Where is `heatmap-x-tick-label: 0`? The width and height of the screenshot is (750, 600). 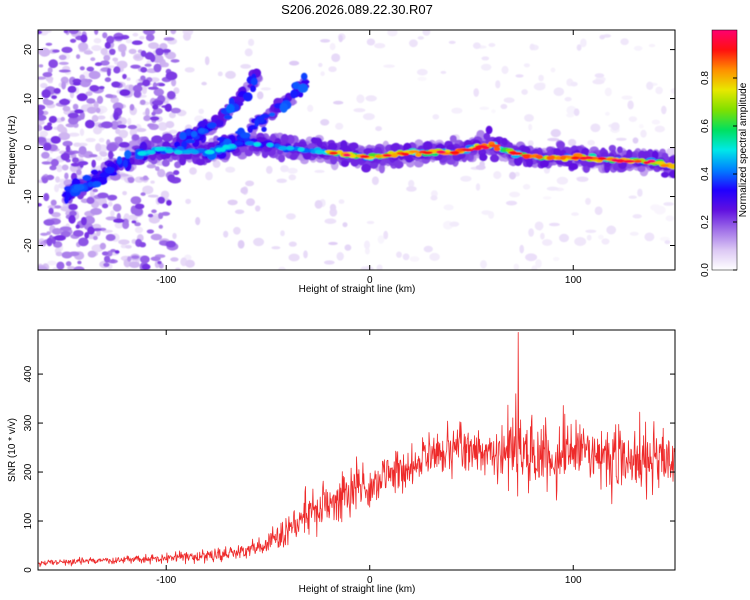 heatmap-x-tick-label: 0 is located at coordinates (370, 280).